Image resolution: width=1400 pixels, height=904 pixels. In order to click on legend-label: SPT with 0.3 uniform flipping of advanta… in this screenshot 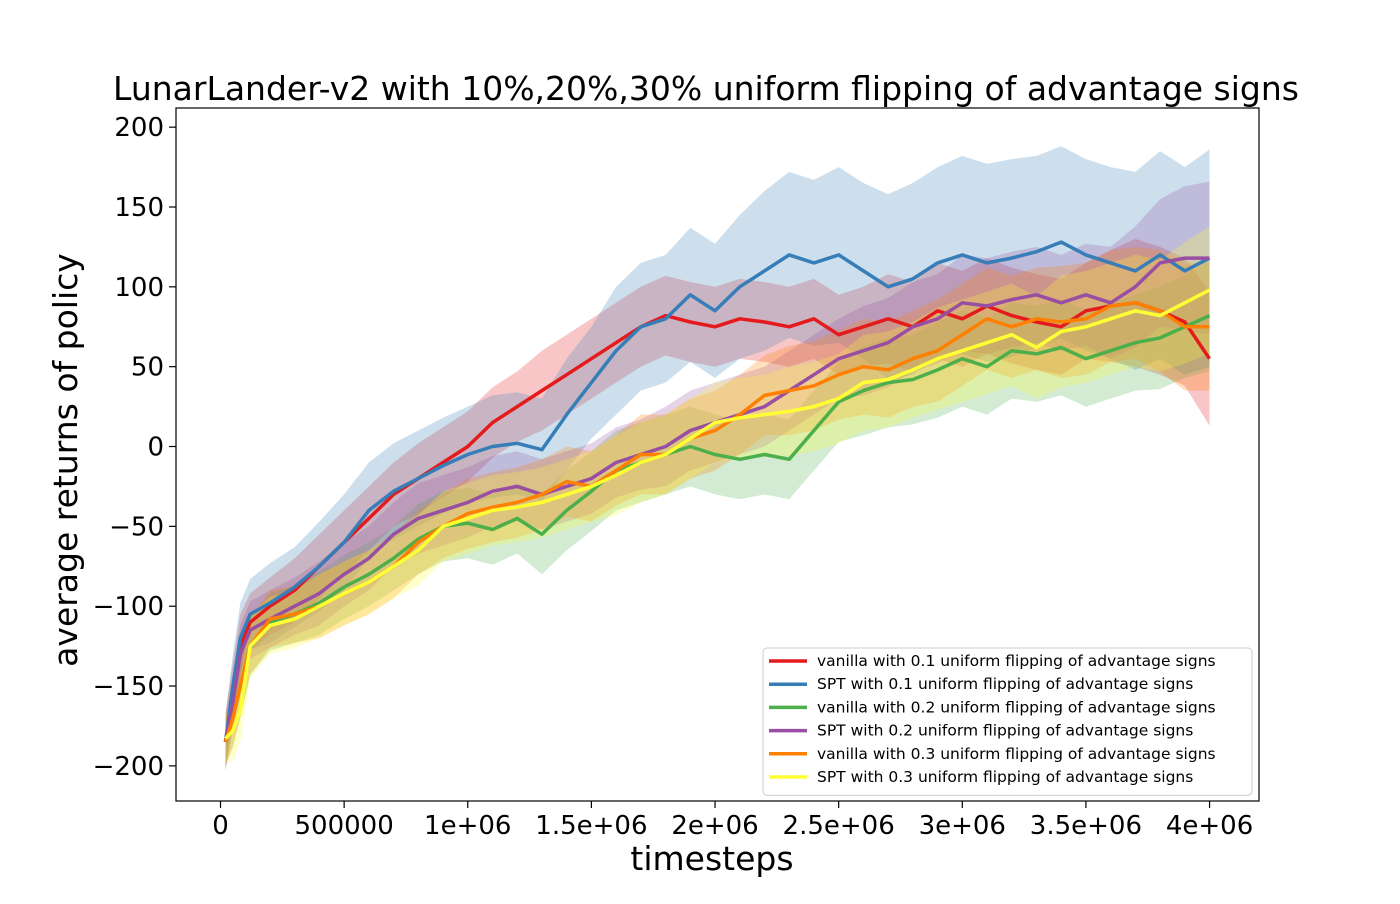, I will do `click(1005, 777)`.